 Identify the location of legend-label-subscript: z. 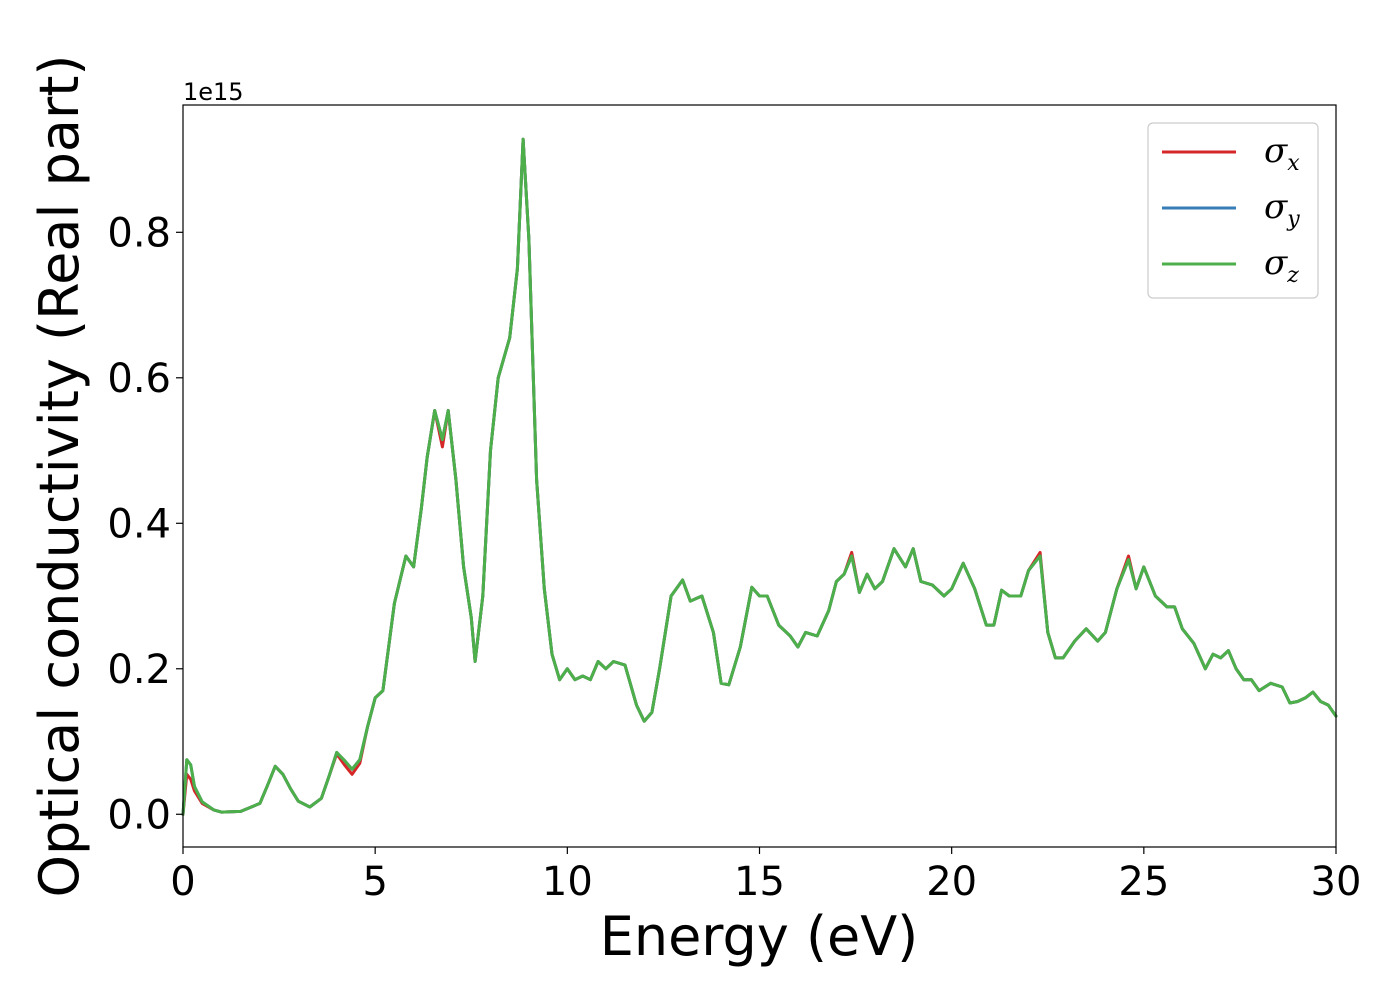
(1292, 275).